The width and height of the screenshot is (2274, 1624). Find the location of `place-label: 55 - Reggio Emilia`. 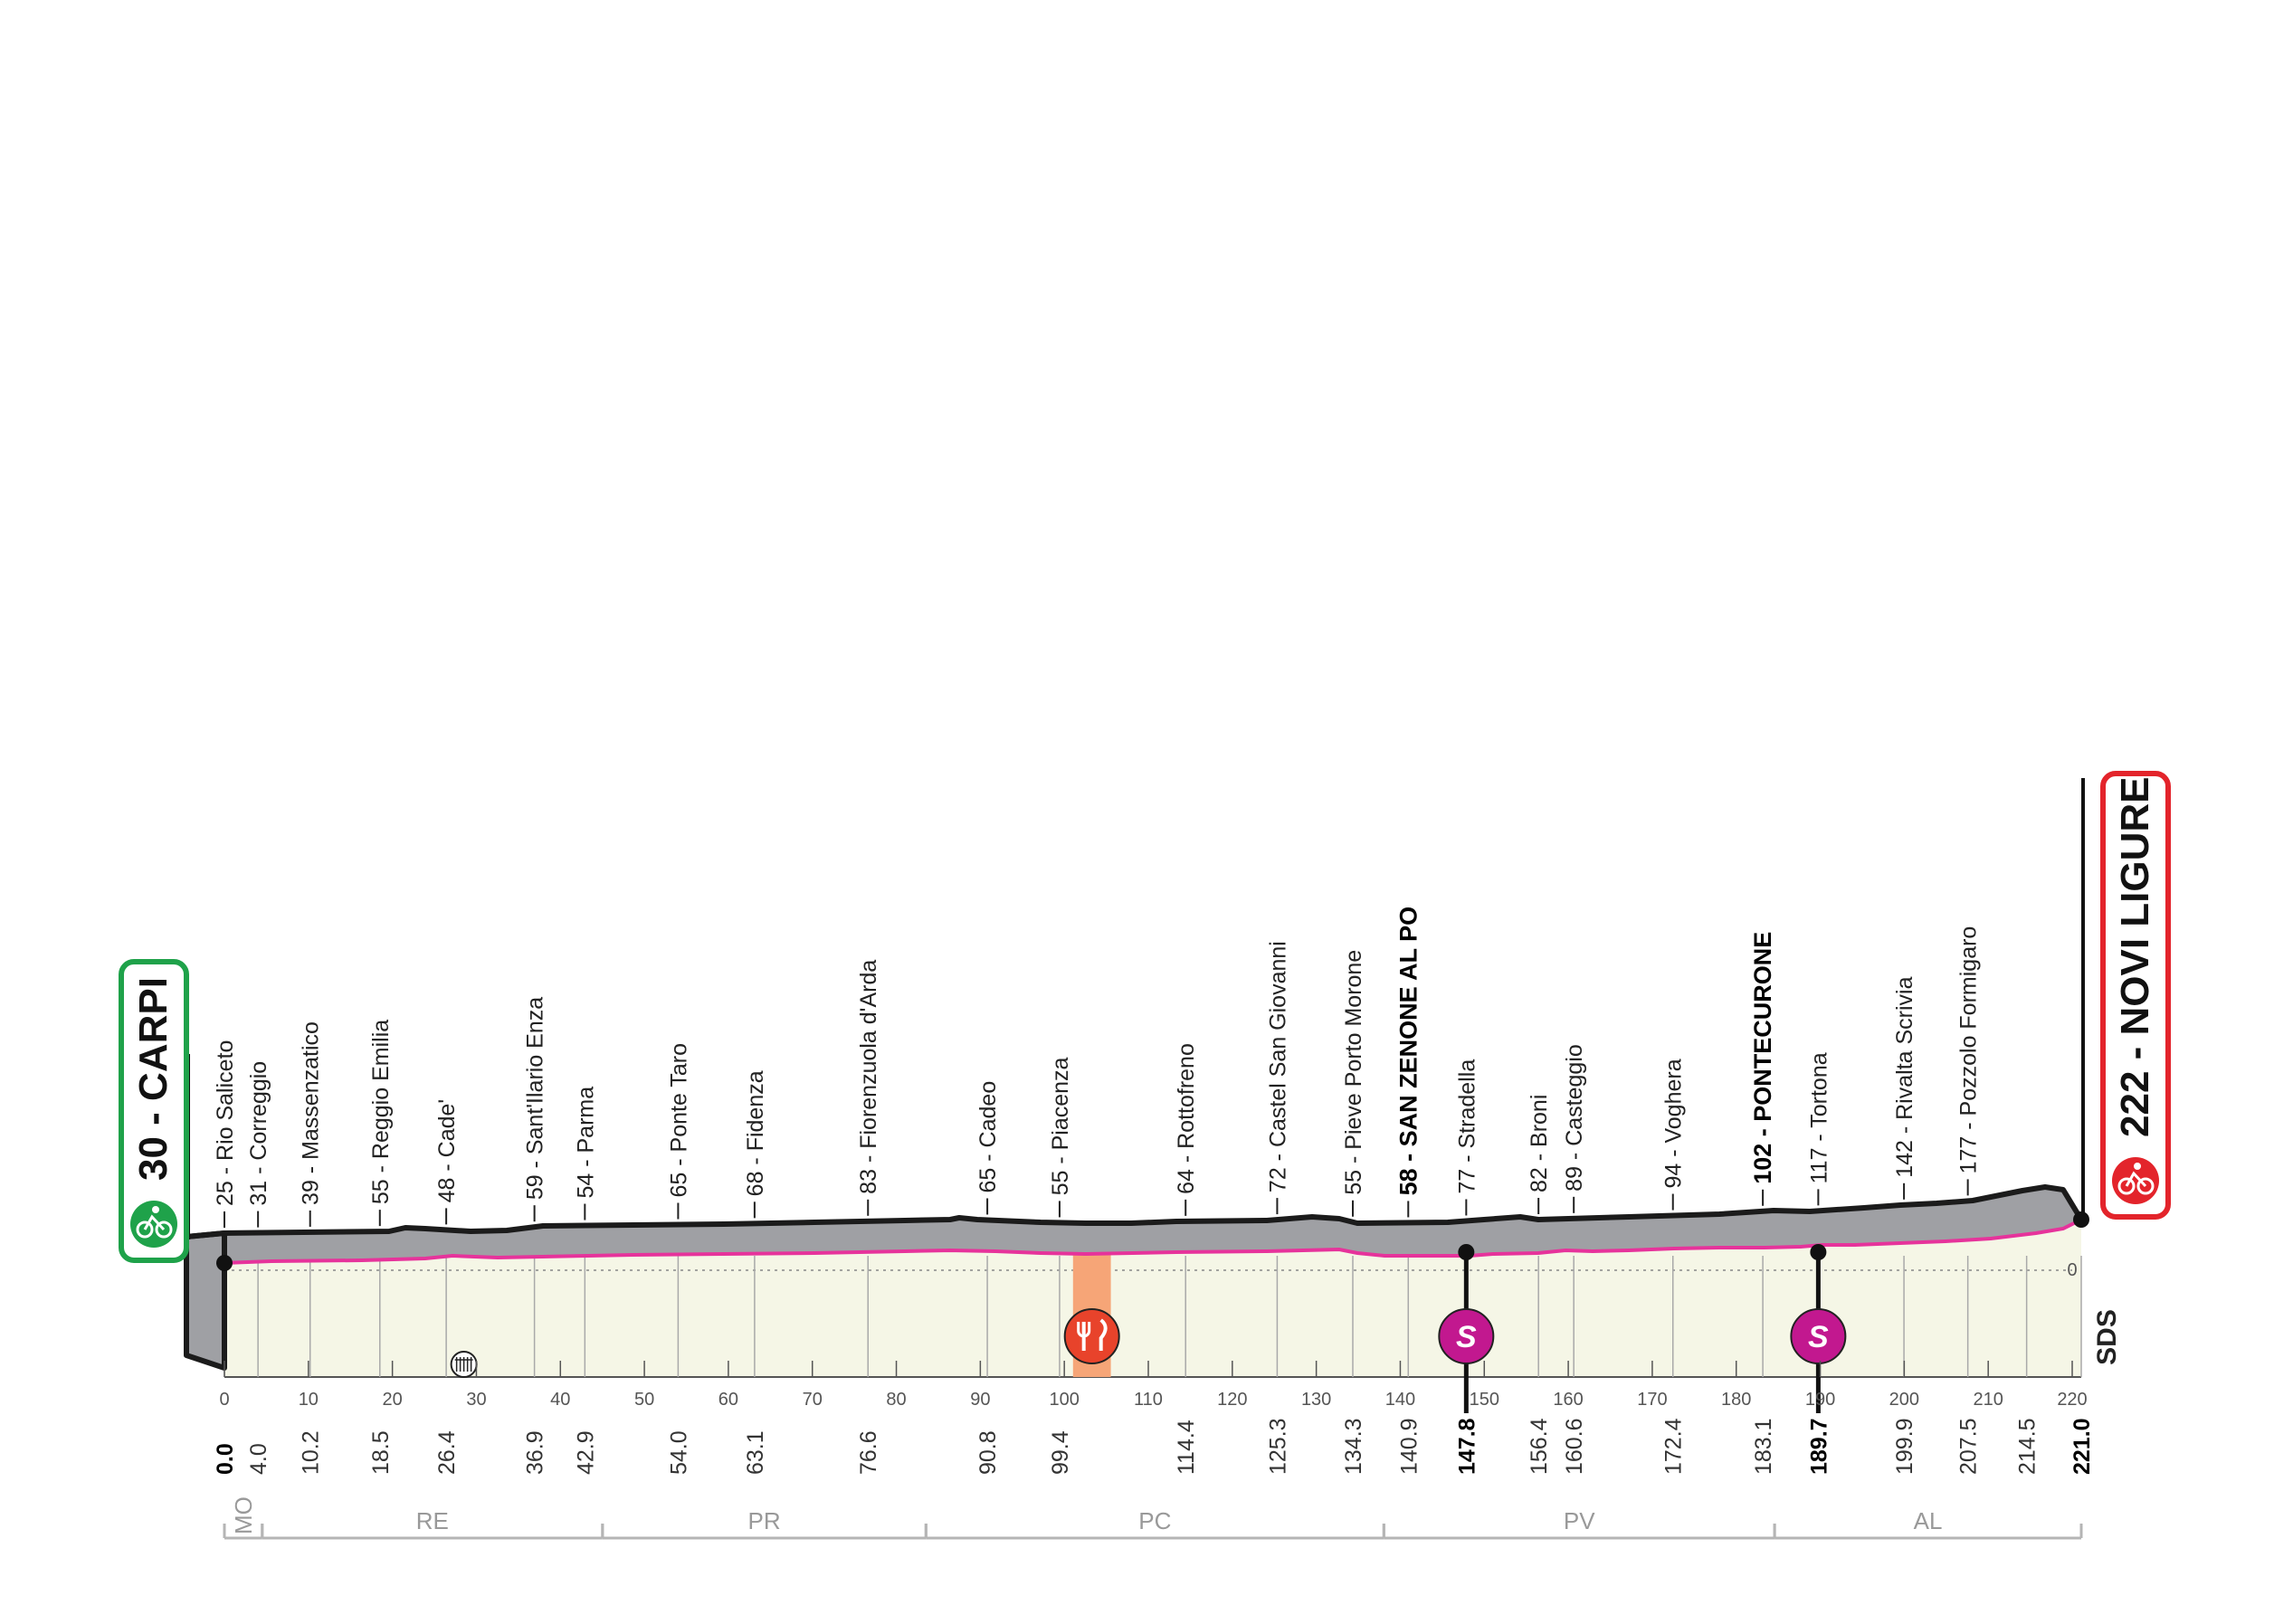

place-label: 55 - Reggio Emilia is located at coordinates (381, 1112).